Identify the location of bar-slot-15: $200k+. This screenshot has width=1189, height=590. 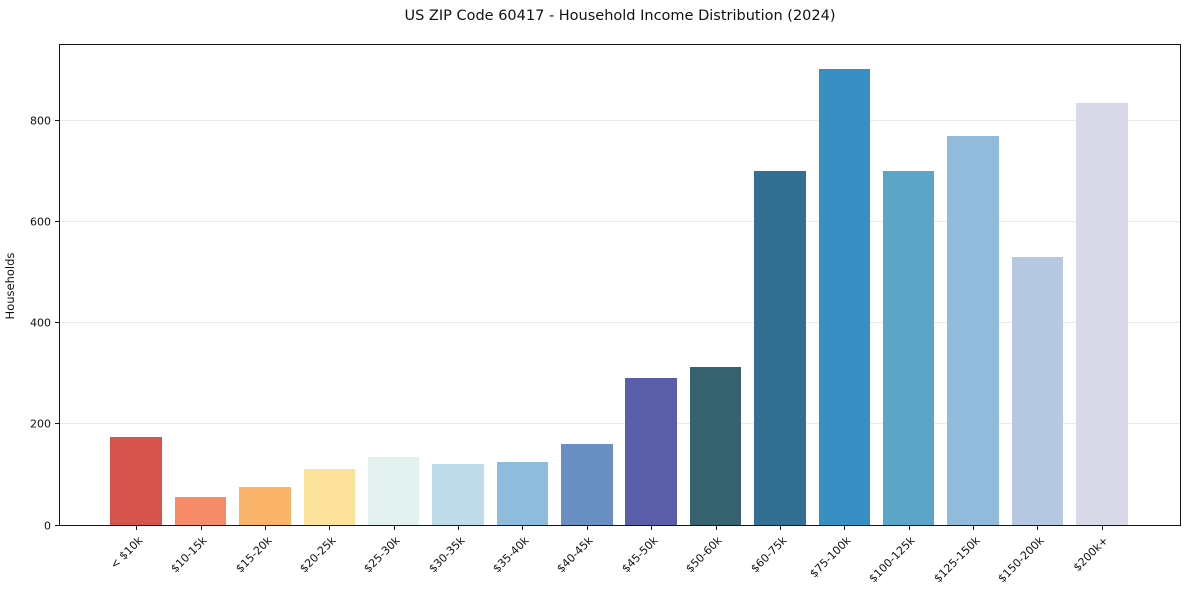
(1102, 309).